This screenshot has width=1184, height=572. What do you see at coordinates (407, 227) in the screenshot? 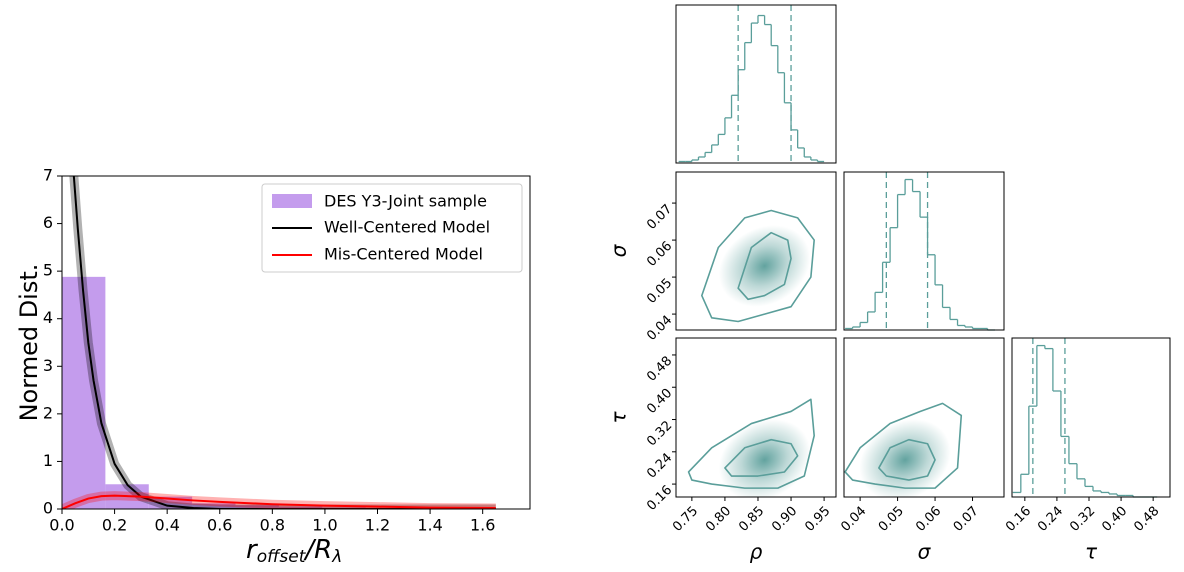
I see `legend-label: Well-Centered Model` at bounding box center [407, 227].